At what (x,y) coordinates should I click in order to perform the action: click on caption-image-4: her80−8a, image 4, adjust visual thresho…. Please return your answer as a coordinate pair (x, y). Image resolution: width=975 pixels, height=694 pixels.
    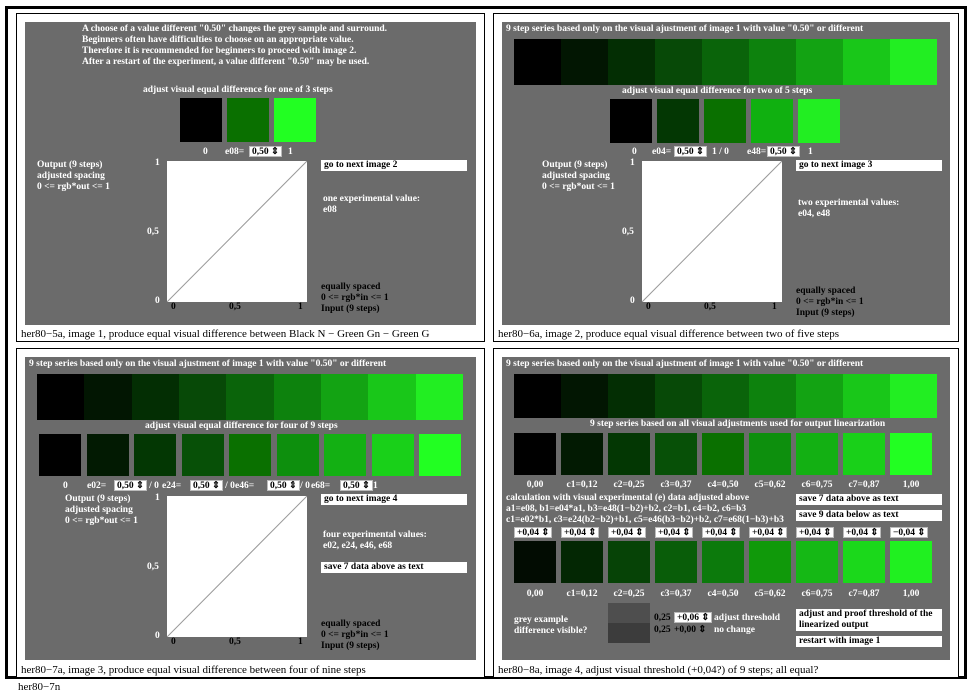
    Looking at the image, I should click on (658, 670).